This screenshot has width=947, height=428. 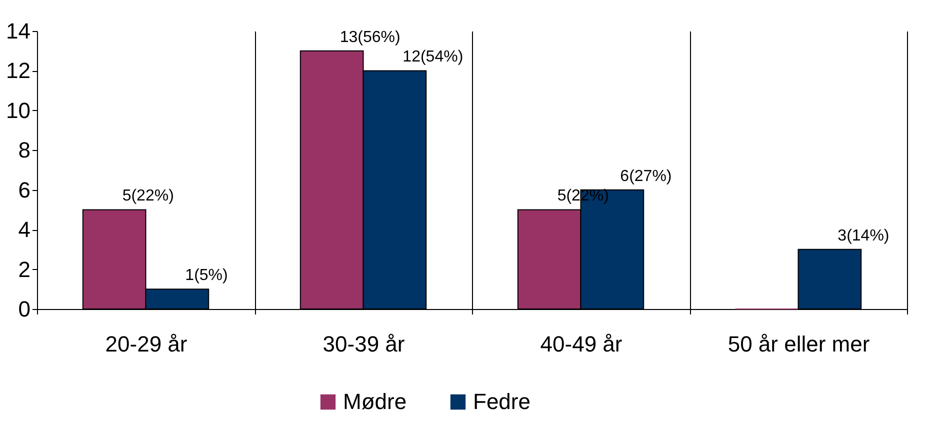 What do you see at coordinates (206, 275) in the screenshot?
I see `data-label: 1(5%)` at bounding box center [206, 275].